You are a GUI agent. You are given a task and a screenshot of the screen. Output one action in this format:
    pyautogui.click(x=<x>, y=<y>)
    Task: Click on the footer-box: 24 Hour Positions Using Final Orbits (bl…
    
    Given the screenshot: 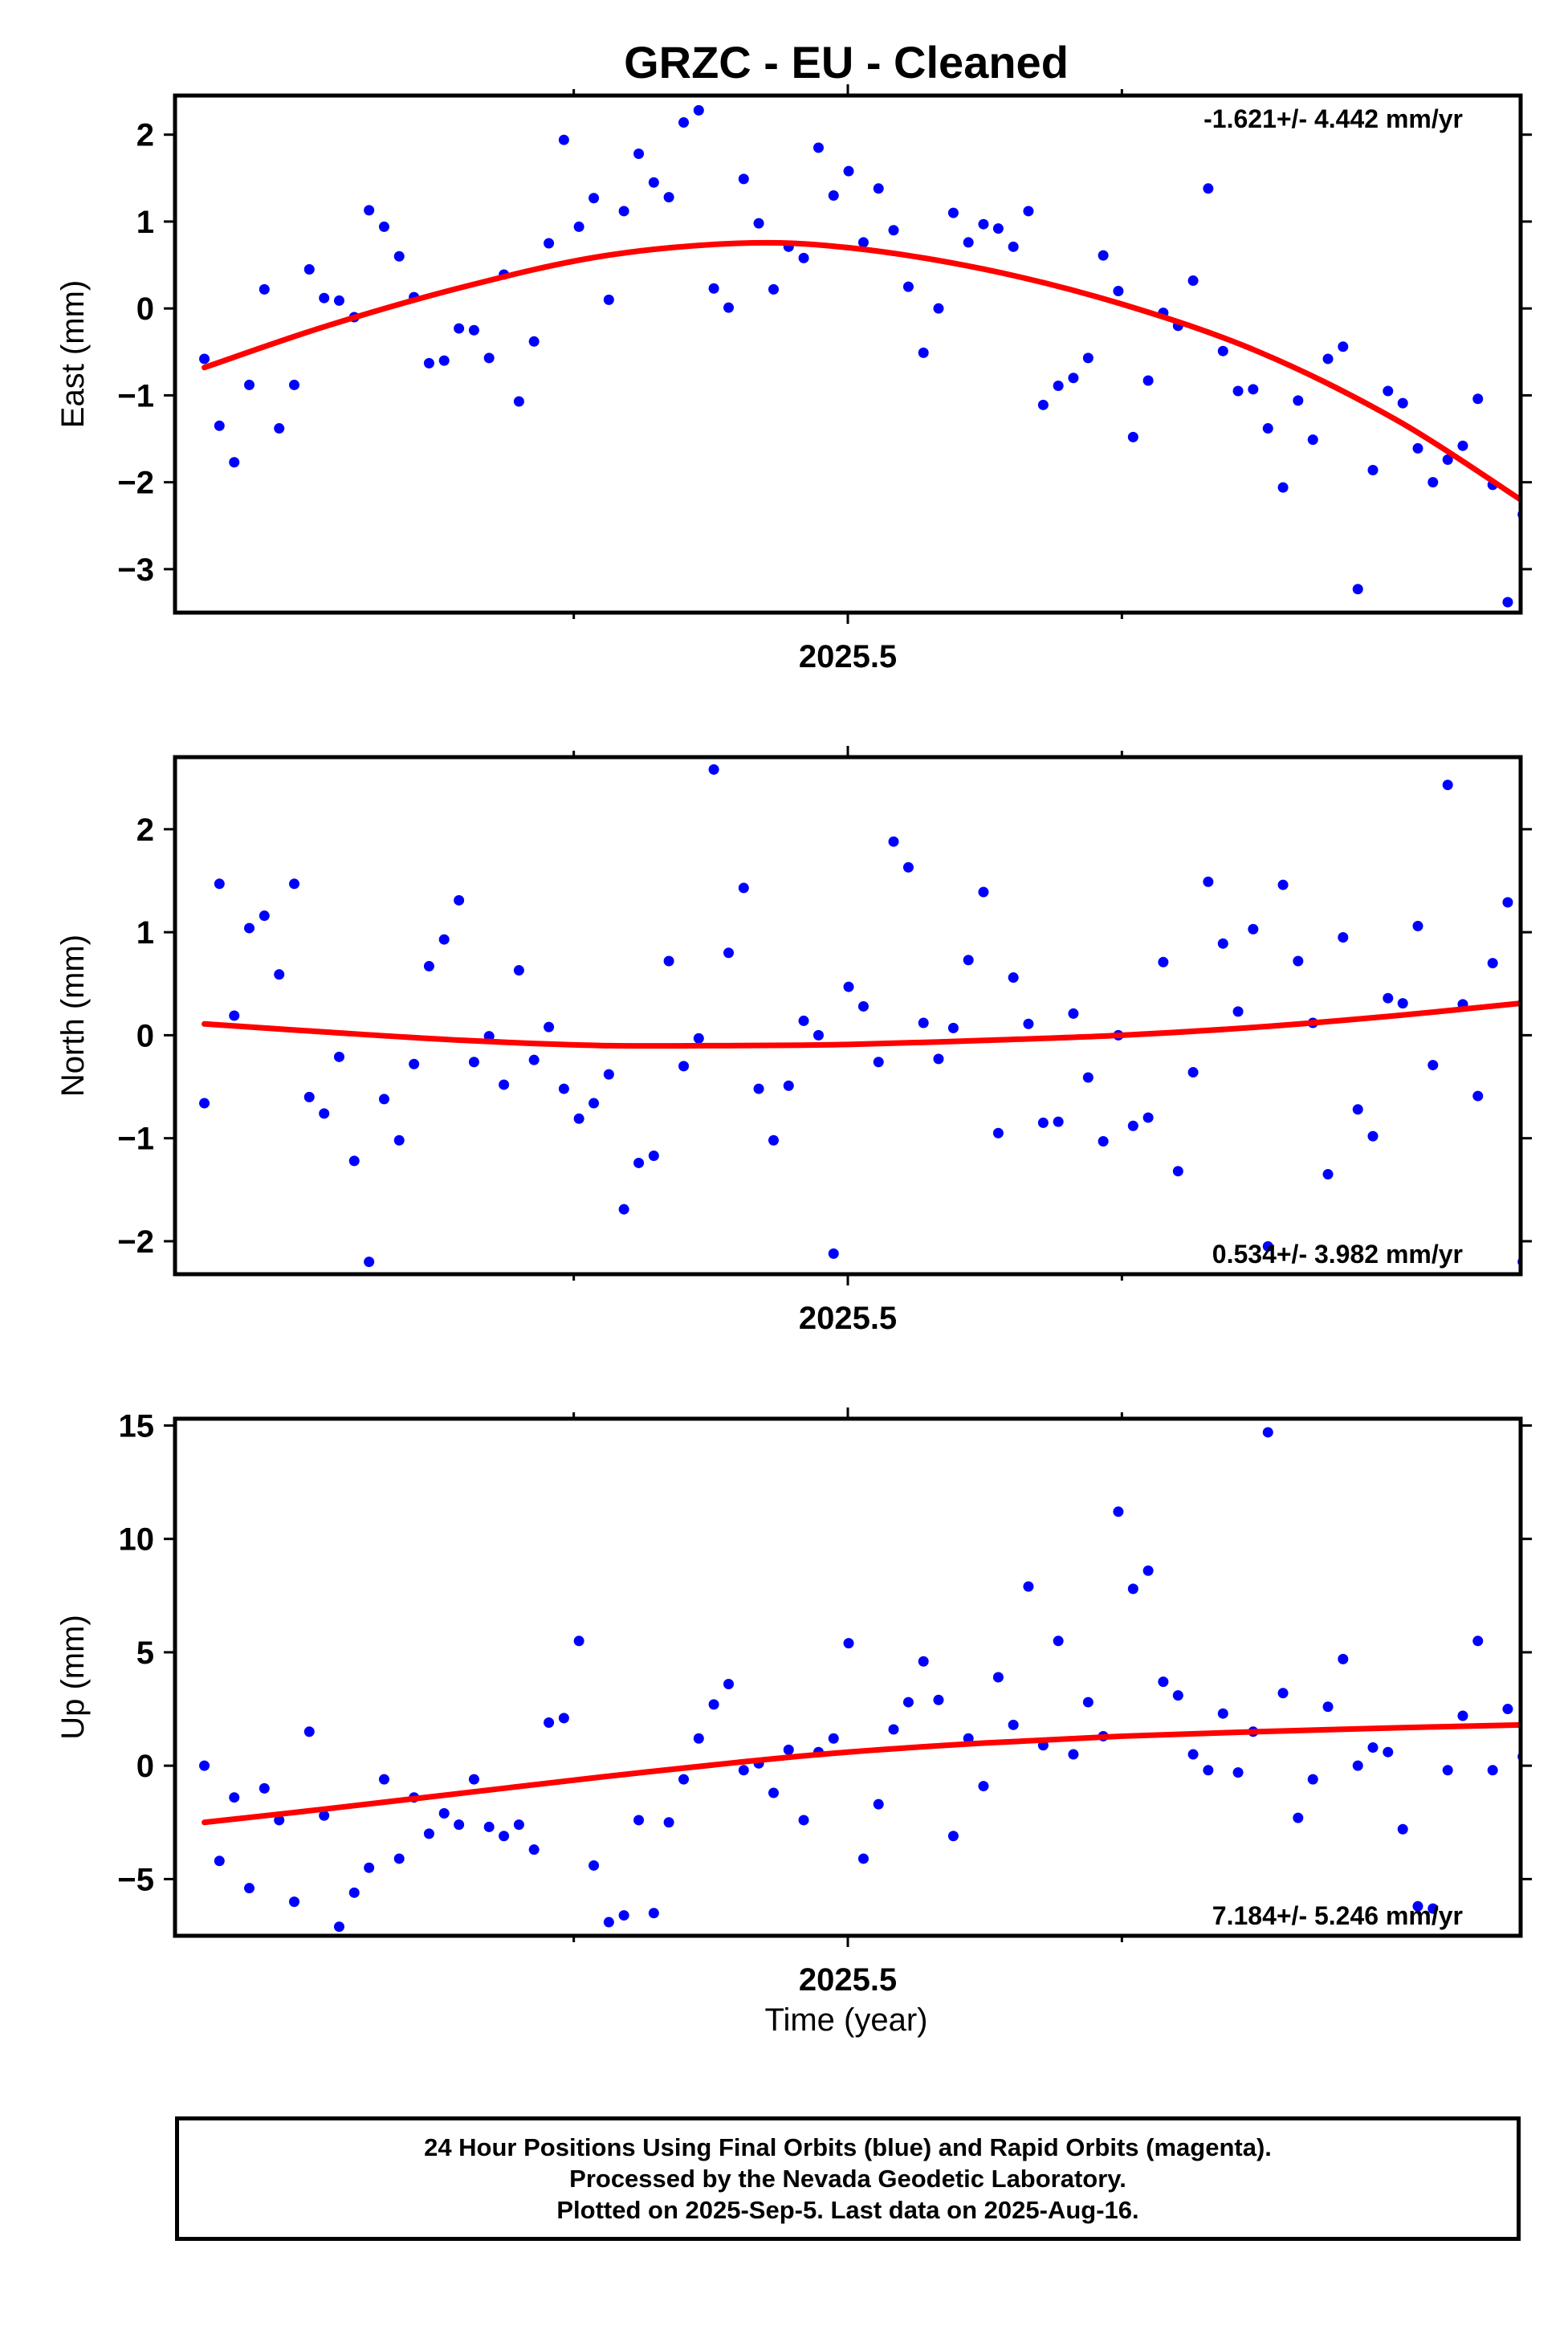 What is the action you would take?
    pyautogui.click(x=848, y=2178)
    